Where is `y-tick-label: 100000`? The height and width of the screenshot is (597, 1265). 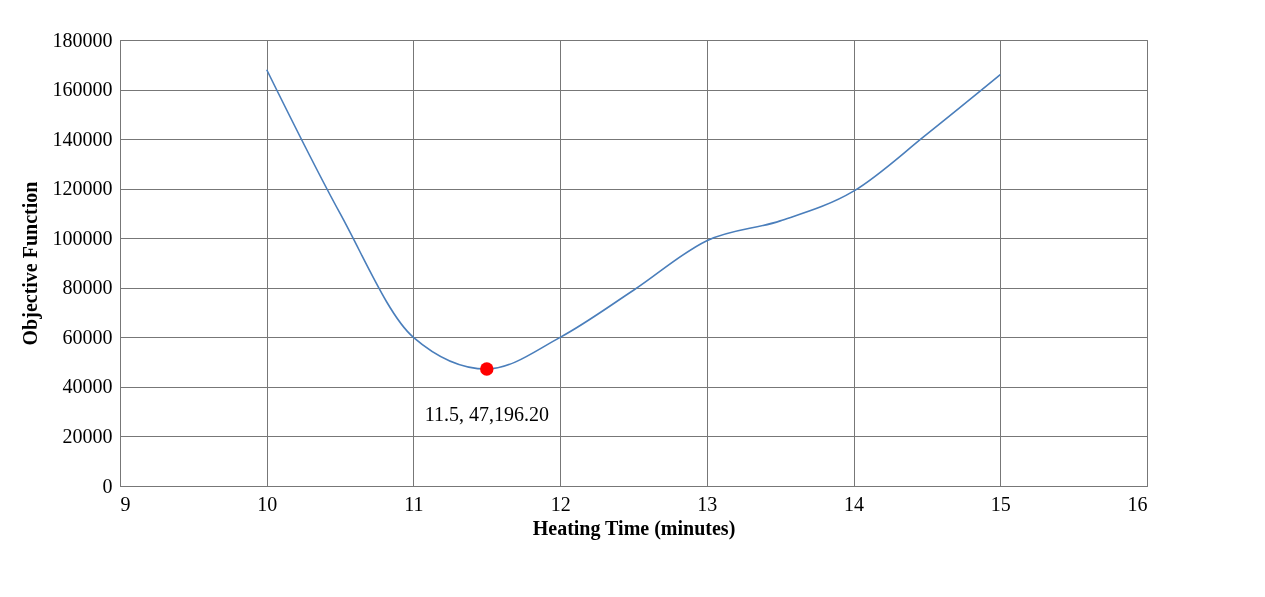
y-tick-label: 100000 is located at coordinates (82, 237).